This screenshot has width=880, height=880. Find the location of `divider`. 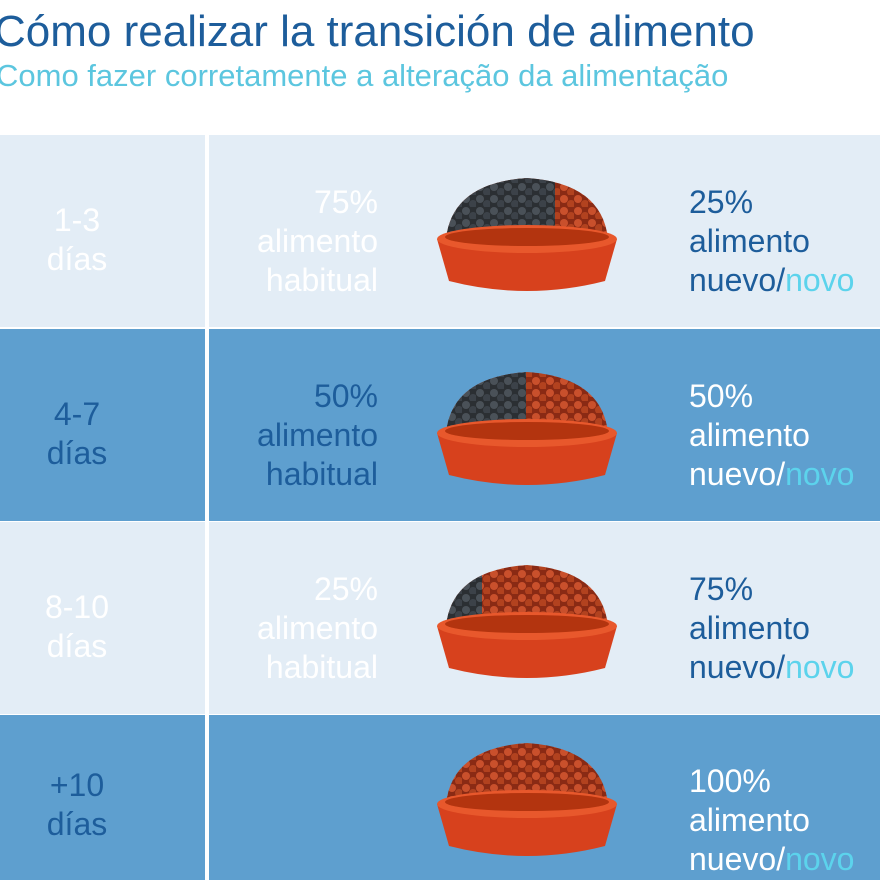

divider is located at coordinates (207, 507).